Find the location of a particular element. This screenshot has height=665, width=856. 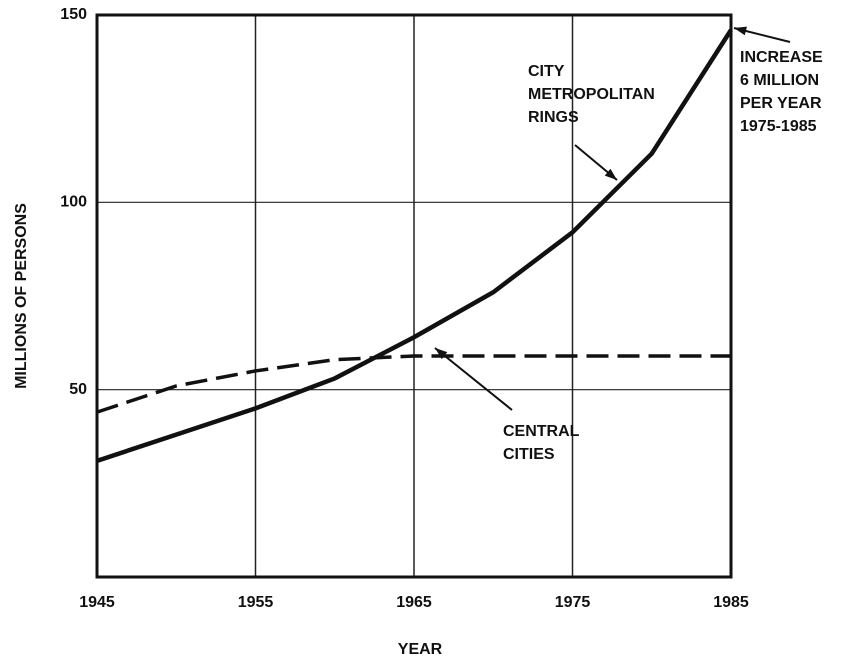

y-tick-label: 150 is located at coordinates (73, 14).